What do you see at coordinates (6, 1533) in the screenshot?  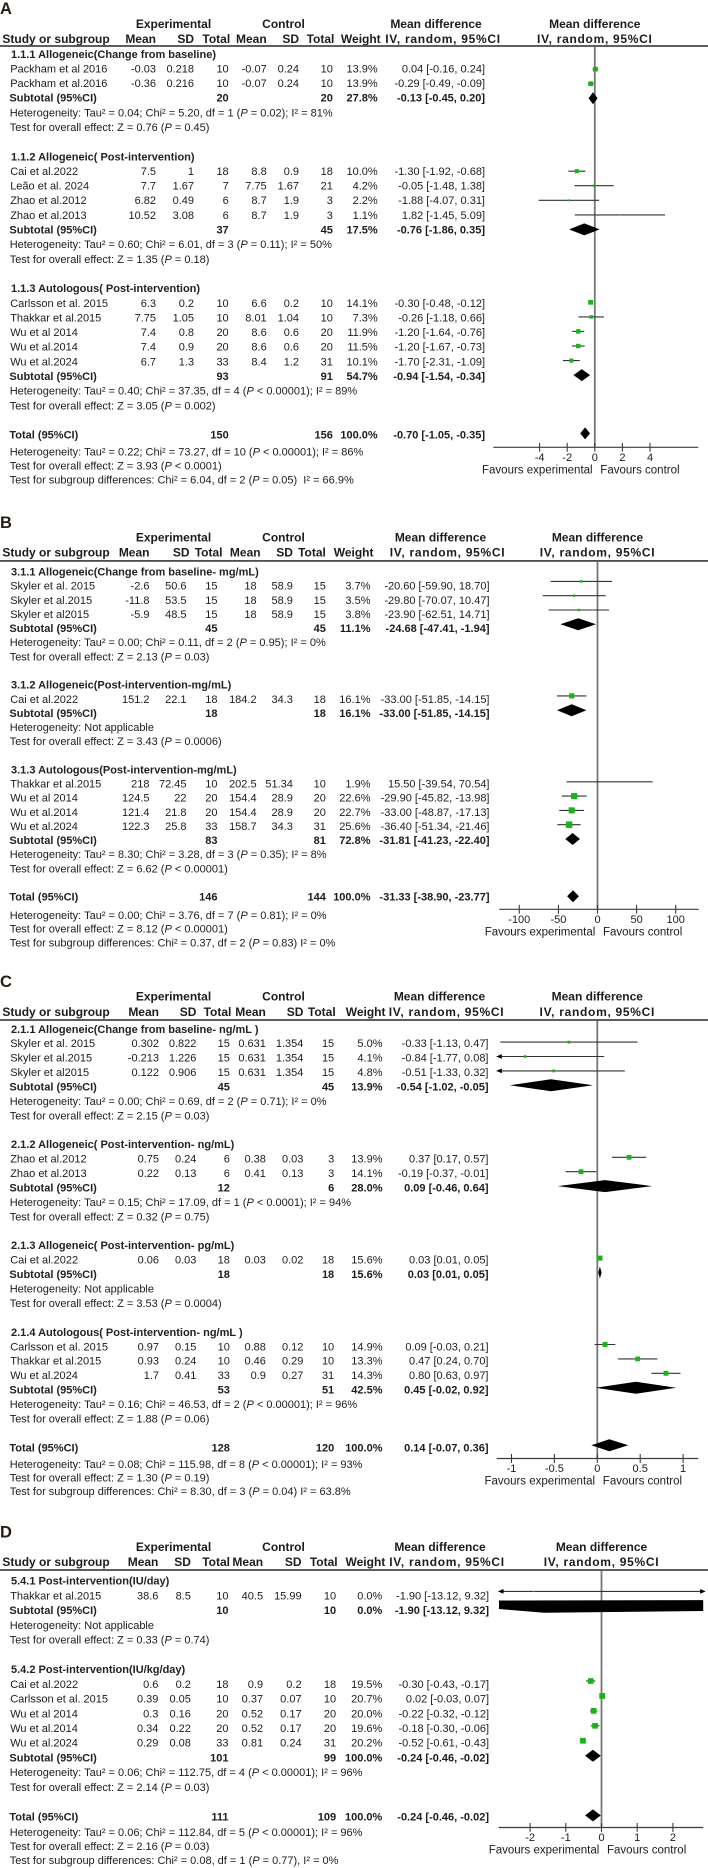 I see `svg-text: D` at bounding box center [6, 1533].